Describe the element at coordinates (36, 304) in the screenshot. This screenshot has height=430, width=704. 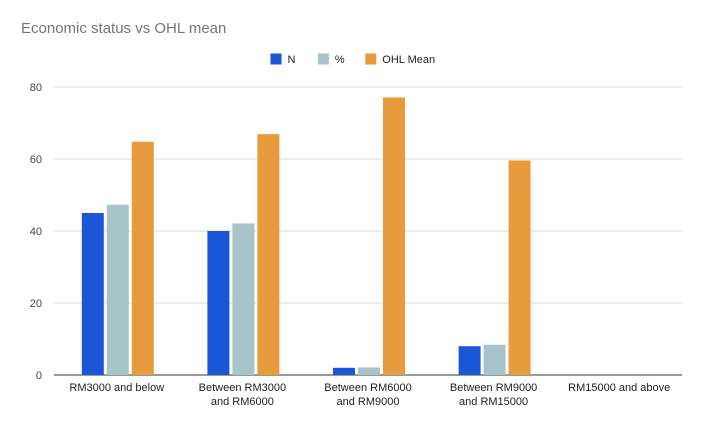
I see `y-tick-label: 20` at that location.